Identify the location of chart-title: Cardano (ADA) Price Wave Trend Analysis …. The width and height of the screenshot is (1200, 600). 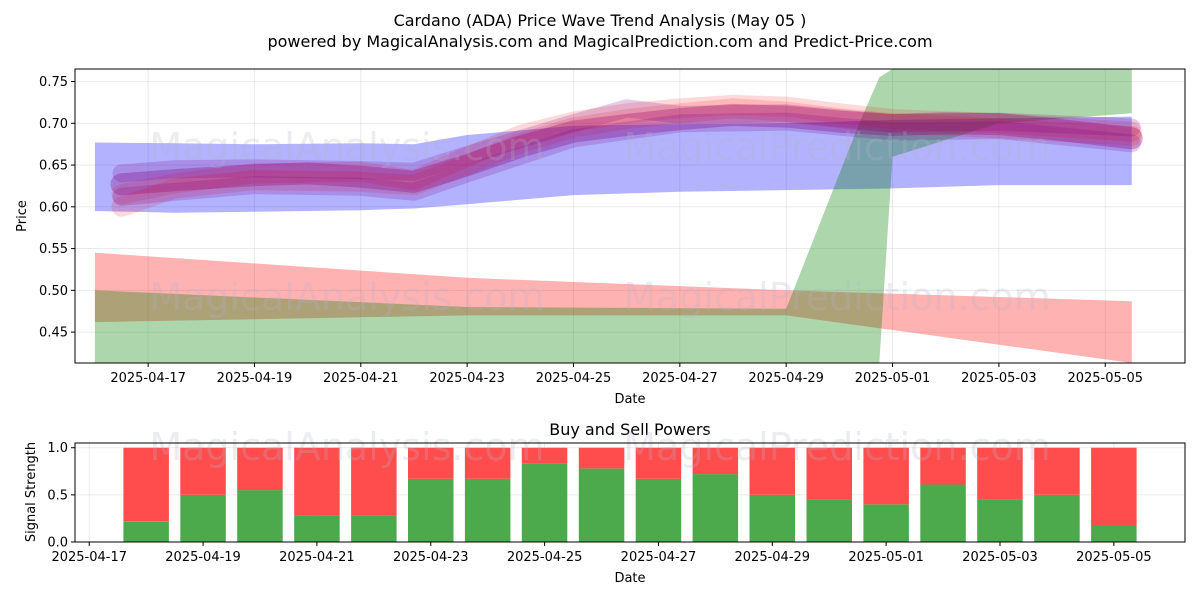
(600, 20).